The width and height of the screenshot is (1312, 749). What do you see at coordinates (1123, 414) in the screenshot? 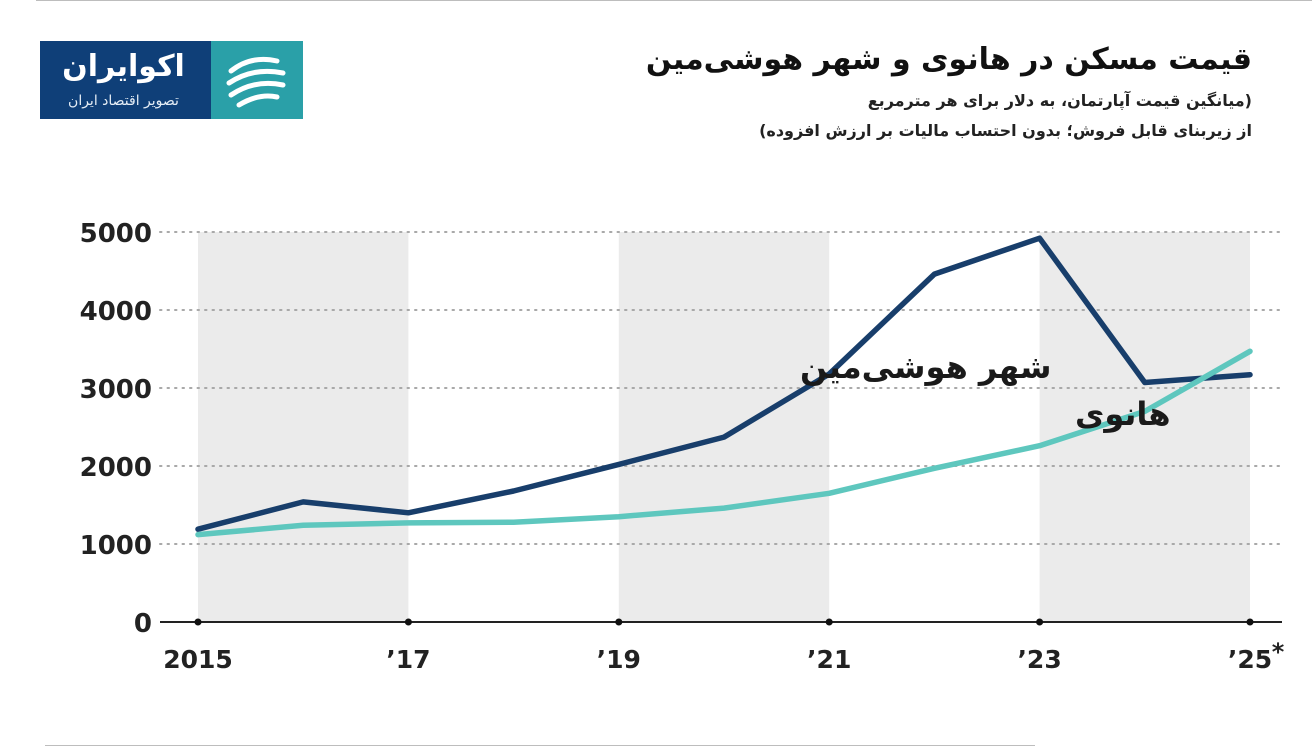
I see `series-label-hanoi: هانوی` at bounding box center [1123, 414].